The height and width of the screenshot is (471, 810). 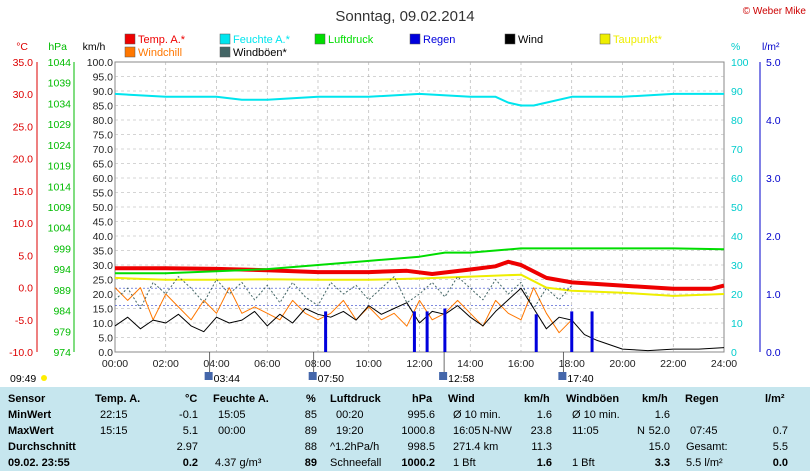 What do you see at coordinates (227, 379) in the screenshot?
I see `marker-label: 03:44` at bounding box center [227, 379].